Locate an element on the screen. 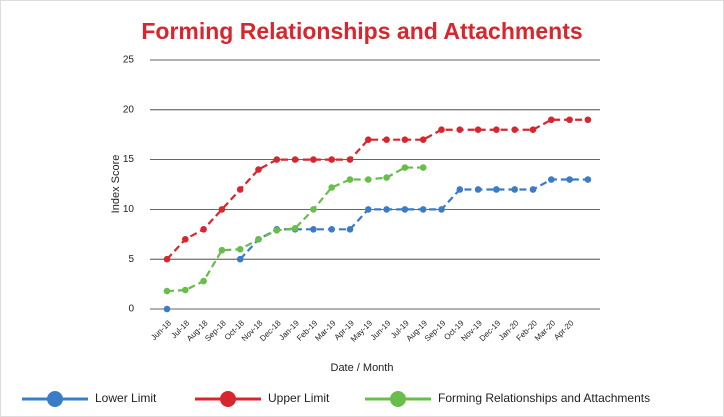 This screenshot has width=724, height=417. y-axis-label: Index Score is located at coordinates (116, 184).